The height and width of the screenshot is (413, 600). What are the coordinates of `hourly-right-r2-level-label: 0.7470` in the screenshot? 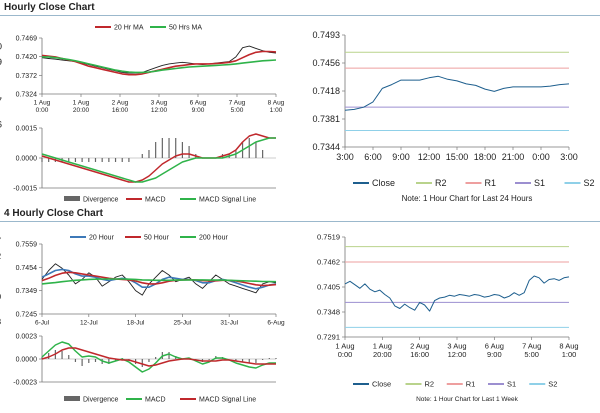 It's located at (1, 46).